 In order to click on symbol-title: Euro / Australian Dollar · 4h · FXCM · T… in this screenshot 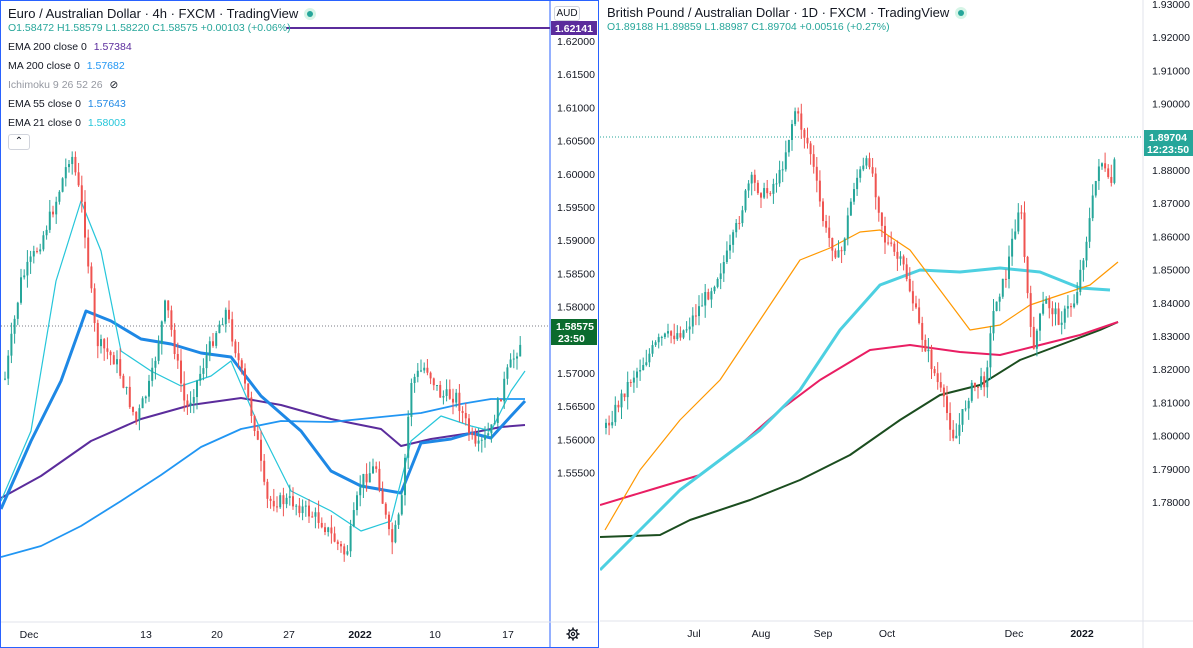, I will do `click(153, 13)`.